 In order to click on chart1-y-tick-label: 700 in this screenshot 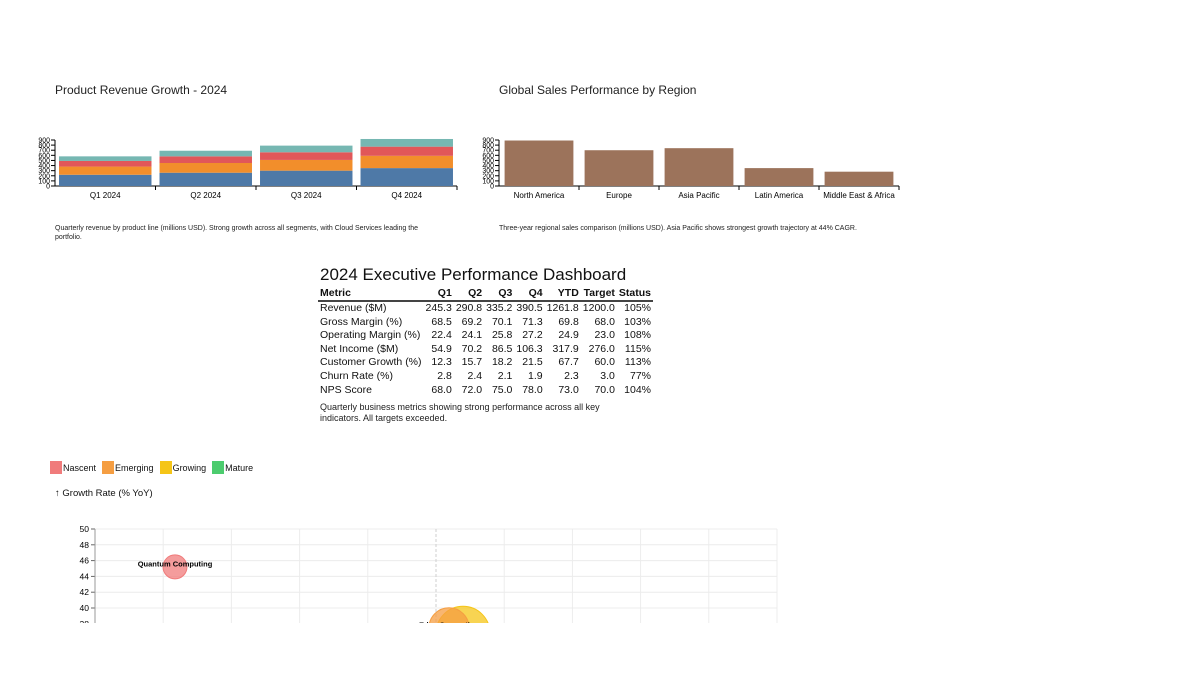, I will do `click(44, 151)`.